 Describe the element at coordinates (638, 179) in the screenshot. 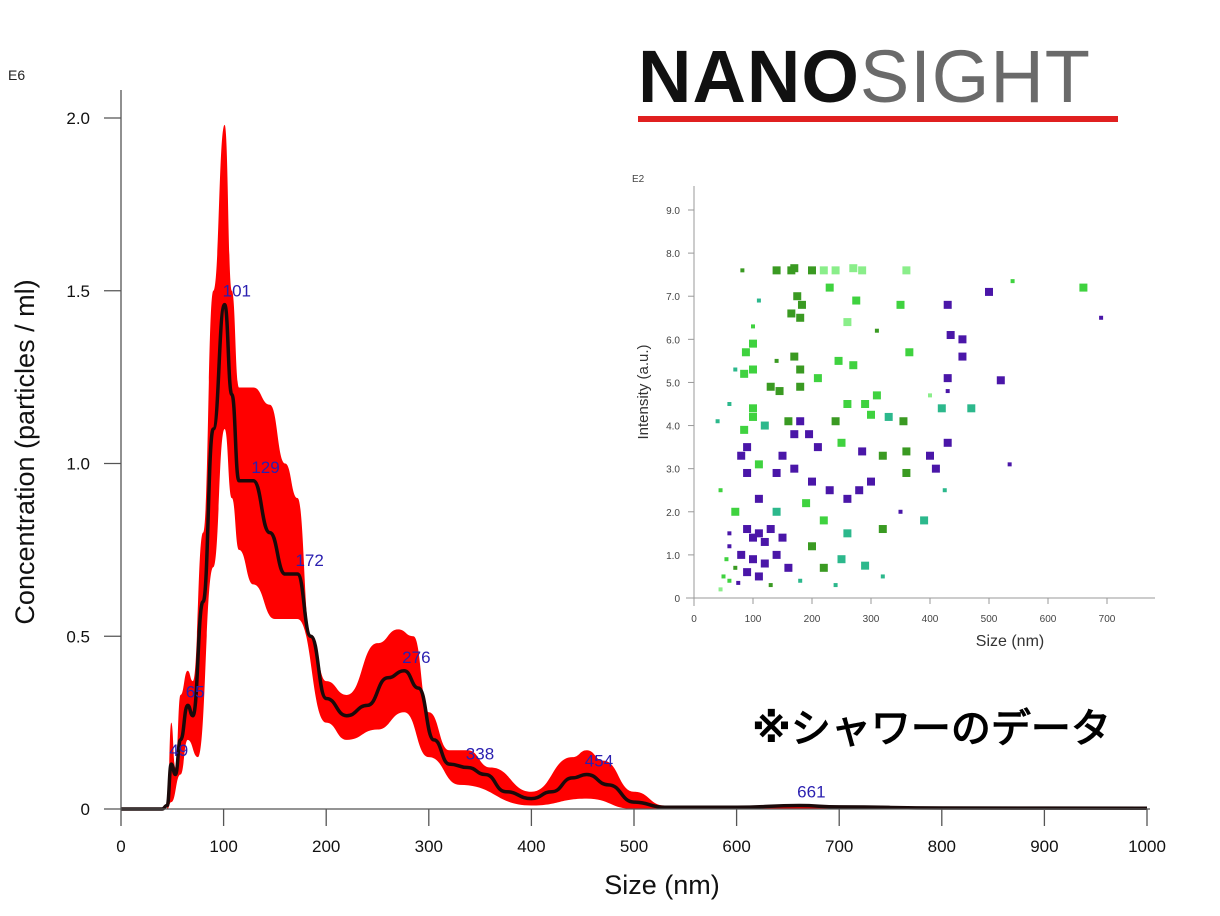

I see `inset-y-multiplier: E2` at that location.